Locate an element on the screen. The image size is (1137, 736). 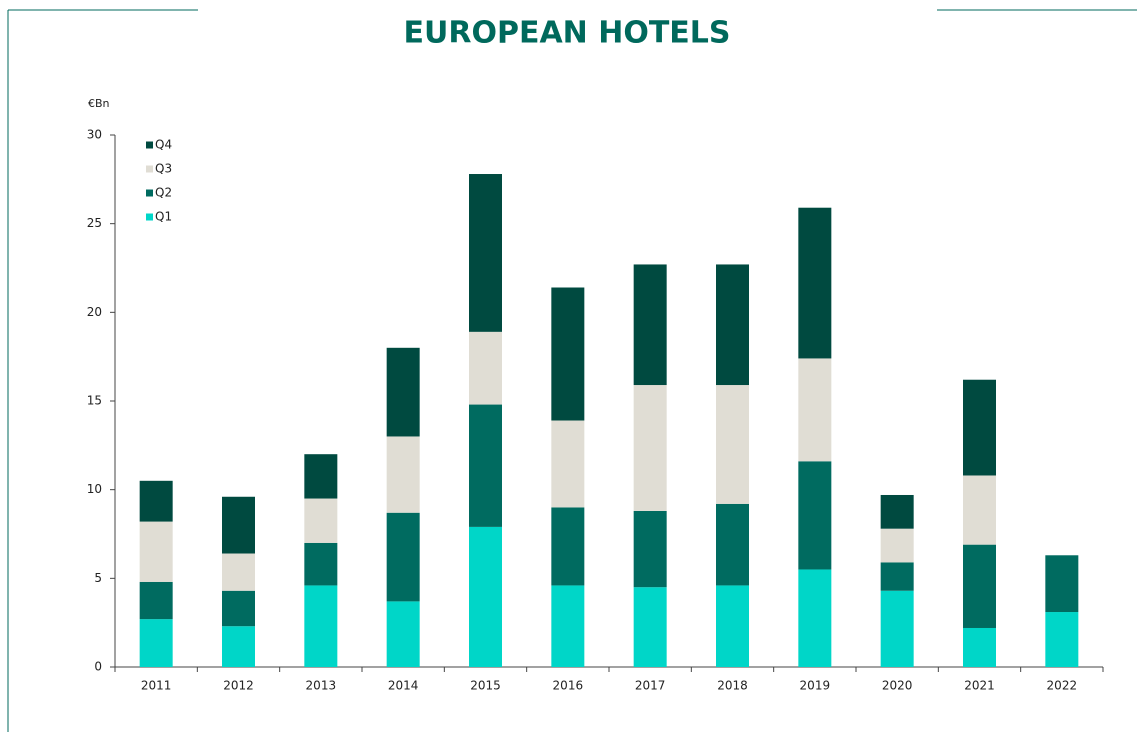
y-tick-label: 15 is located at coordinates (94, 401).